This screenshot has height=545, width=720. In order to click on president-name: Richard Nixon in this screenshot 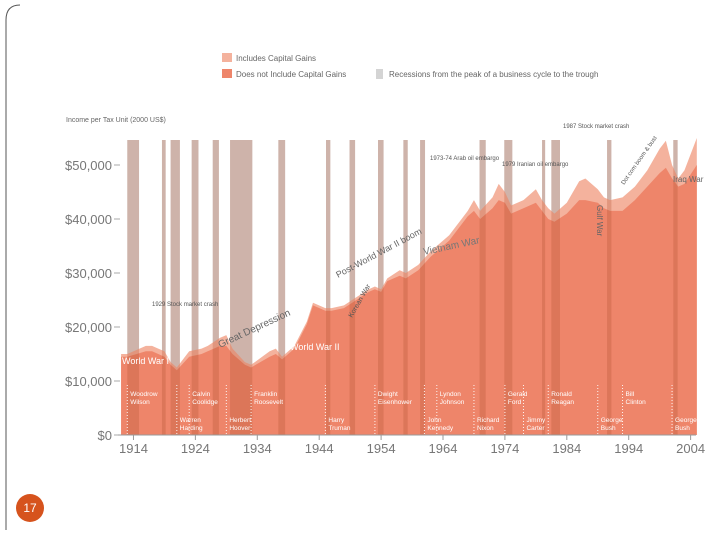, I will do `click(489, 424)`.